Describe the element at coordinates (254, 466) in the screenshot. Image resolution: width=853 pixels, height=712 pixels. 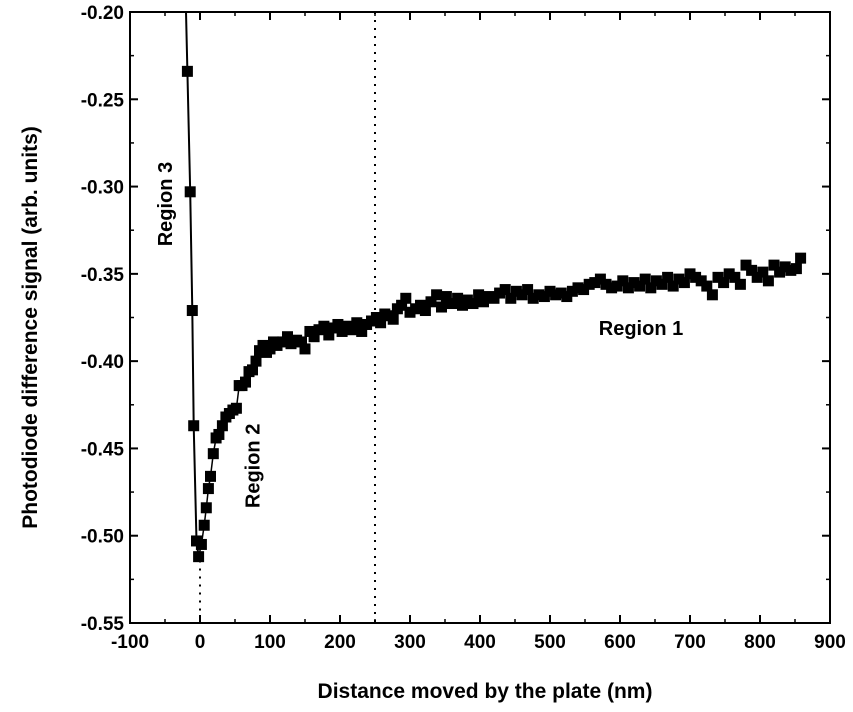
I see `region-label: Region 2` at that location.